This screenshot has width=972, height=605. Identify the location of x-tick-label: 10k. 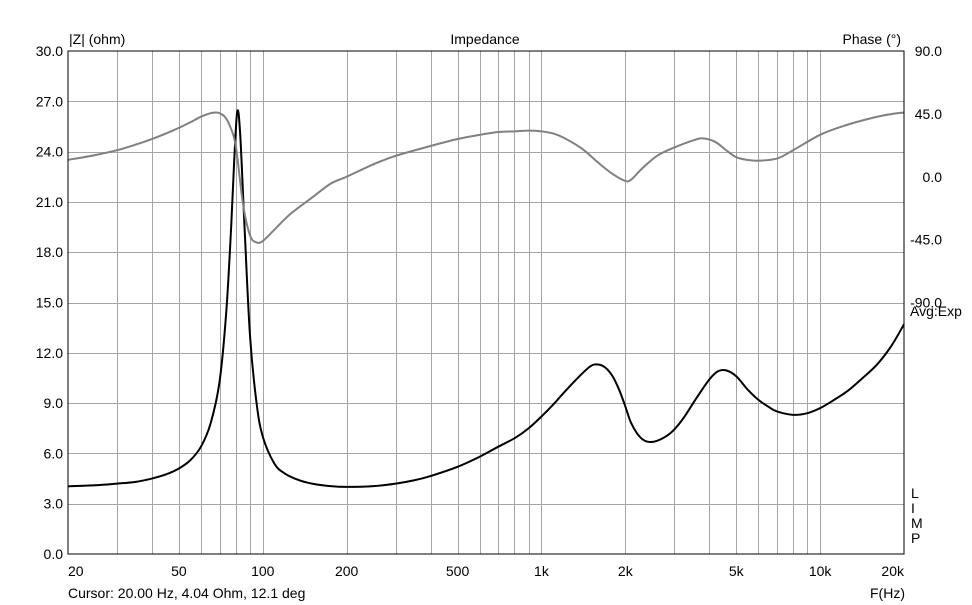
(821, 571).